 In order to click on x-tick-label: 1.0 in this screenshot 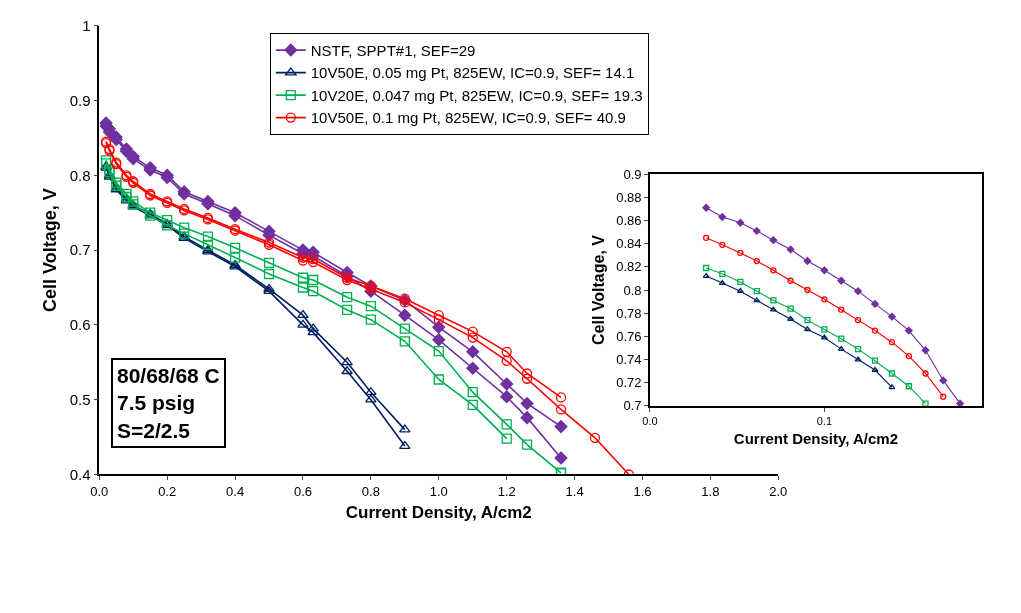, I will do `click(438, 491)`.